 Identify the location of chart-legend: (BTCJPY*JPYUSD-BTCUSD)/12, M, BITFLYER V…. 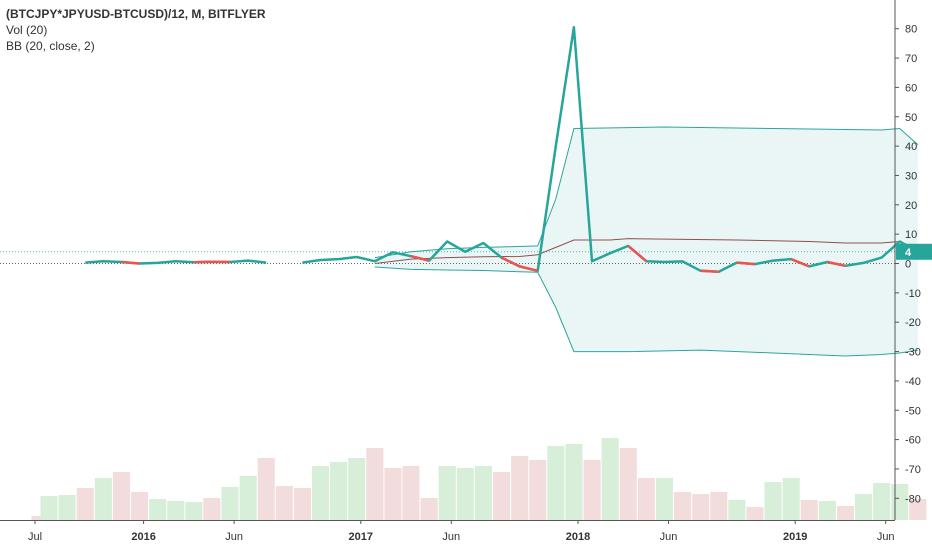
(136, 30).